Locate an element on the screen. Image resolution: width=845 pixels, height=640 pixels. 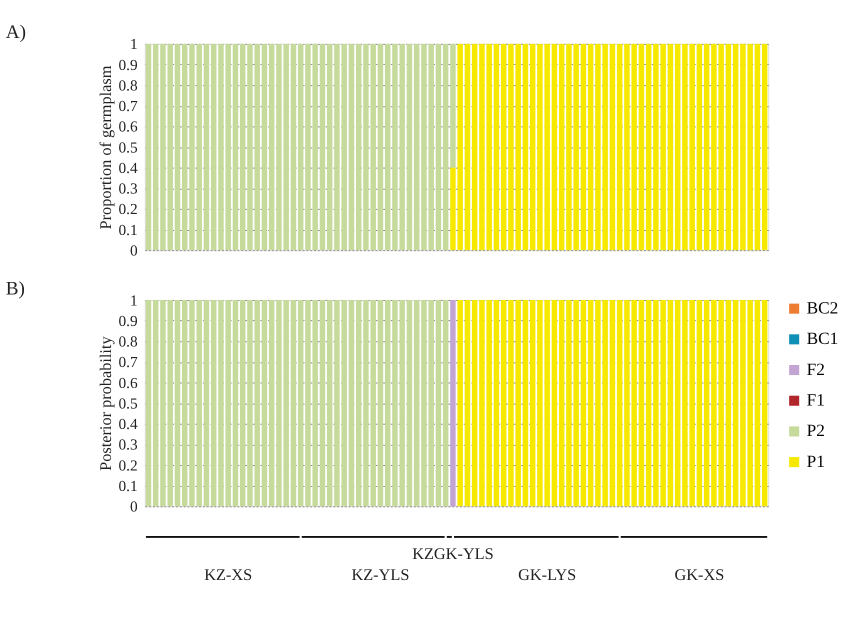
y-axis-title: Proportion of germplasm is located at coordinates (105, 147).